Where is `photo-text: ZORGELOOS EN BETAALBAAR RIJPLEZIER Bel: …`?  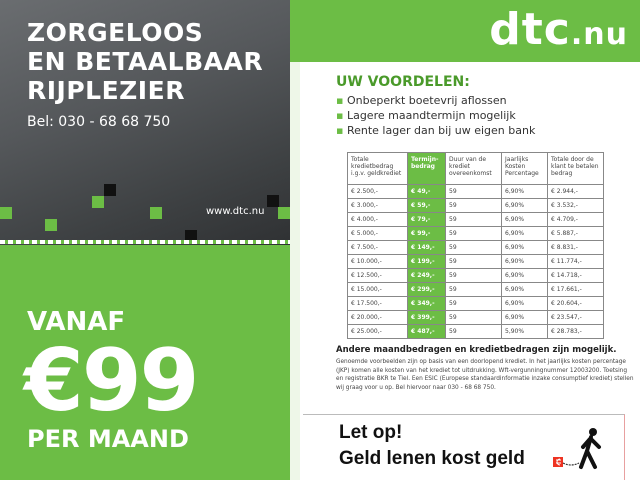 photo-text: ZORGELOOS EN BETAALBAAR RIJPLEZIER Bel: … is located at coordinates (145, 74).